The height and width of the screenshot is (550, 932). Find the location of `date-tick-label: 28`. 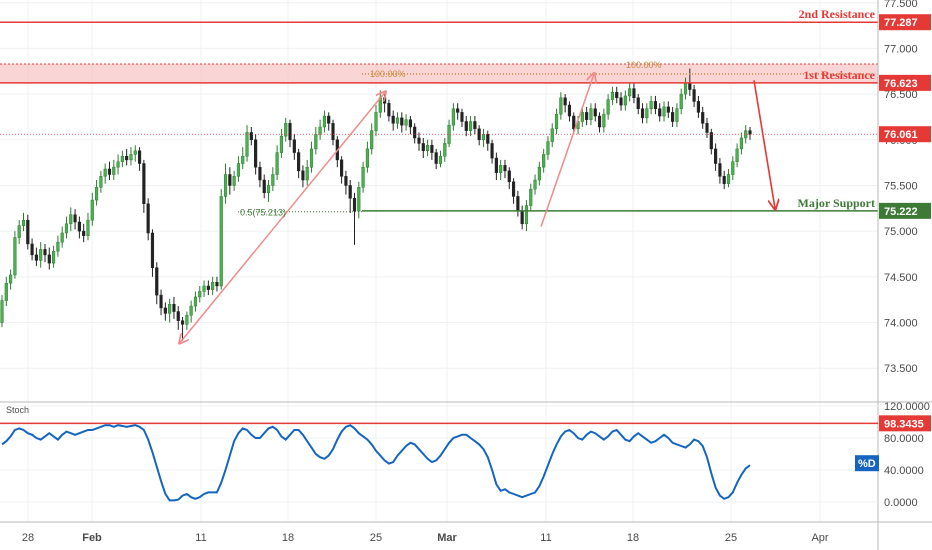

date-tick-label: 28 is located at coordinates (28, 538).